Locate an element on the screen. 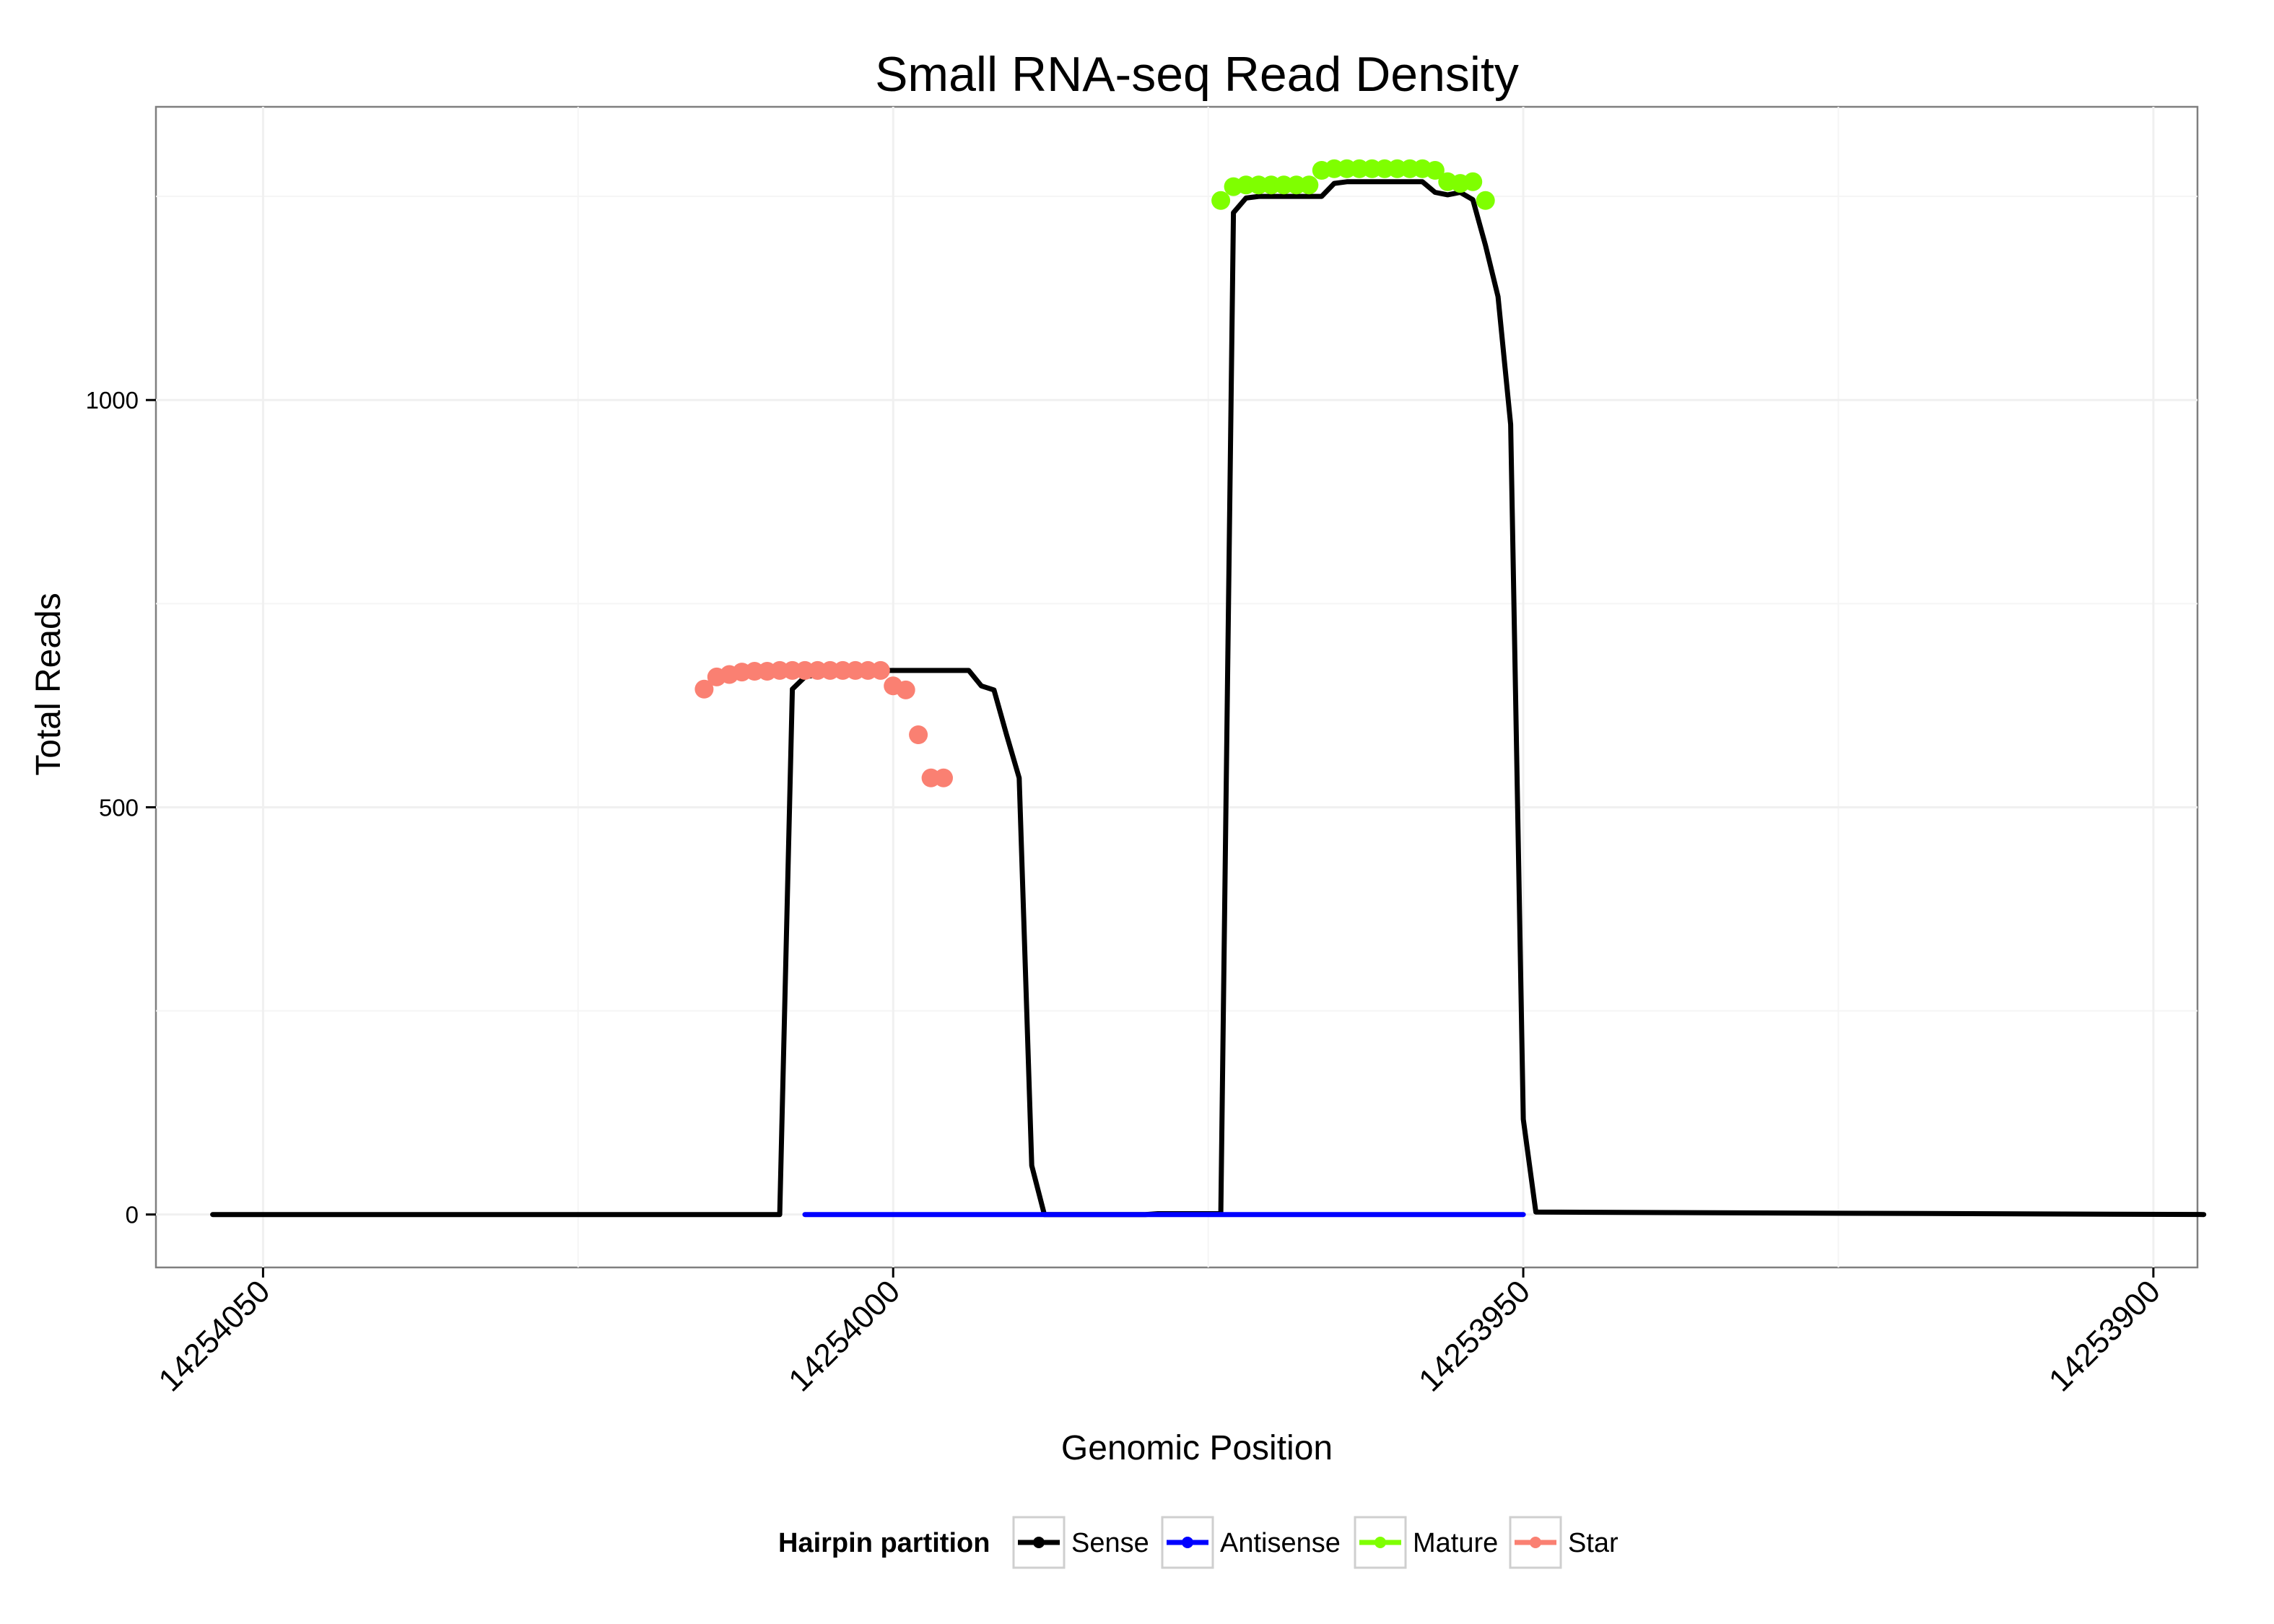 This screenshot has height=1624, width=2274. x-tick-label: 14253950 is located at coordinates (1475, 1335).